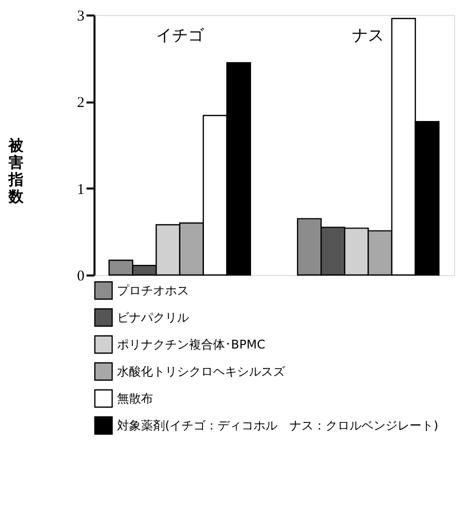  I want to click on y-tick-label: 1, so click(80, 190).